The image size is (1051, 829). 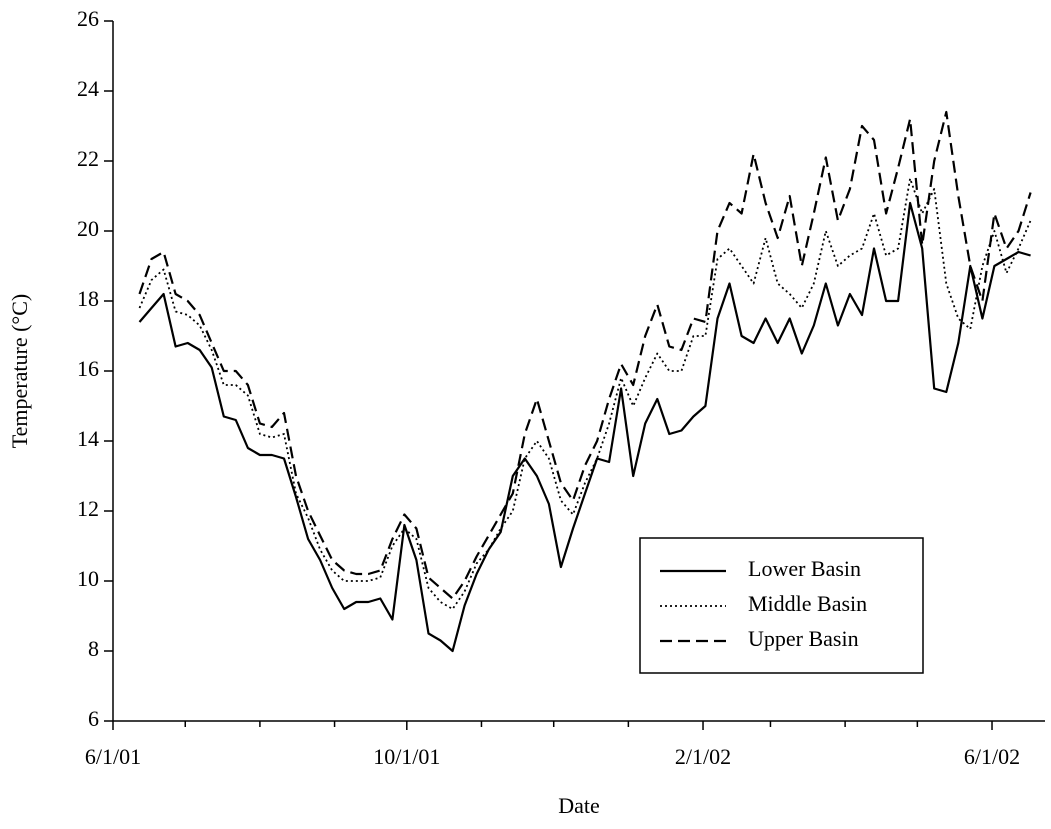 What do you see at coordinates (703, 756) in the screenshot?
I see `x-tick-label: 2/1/02` at bounding box center [703, 756].